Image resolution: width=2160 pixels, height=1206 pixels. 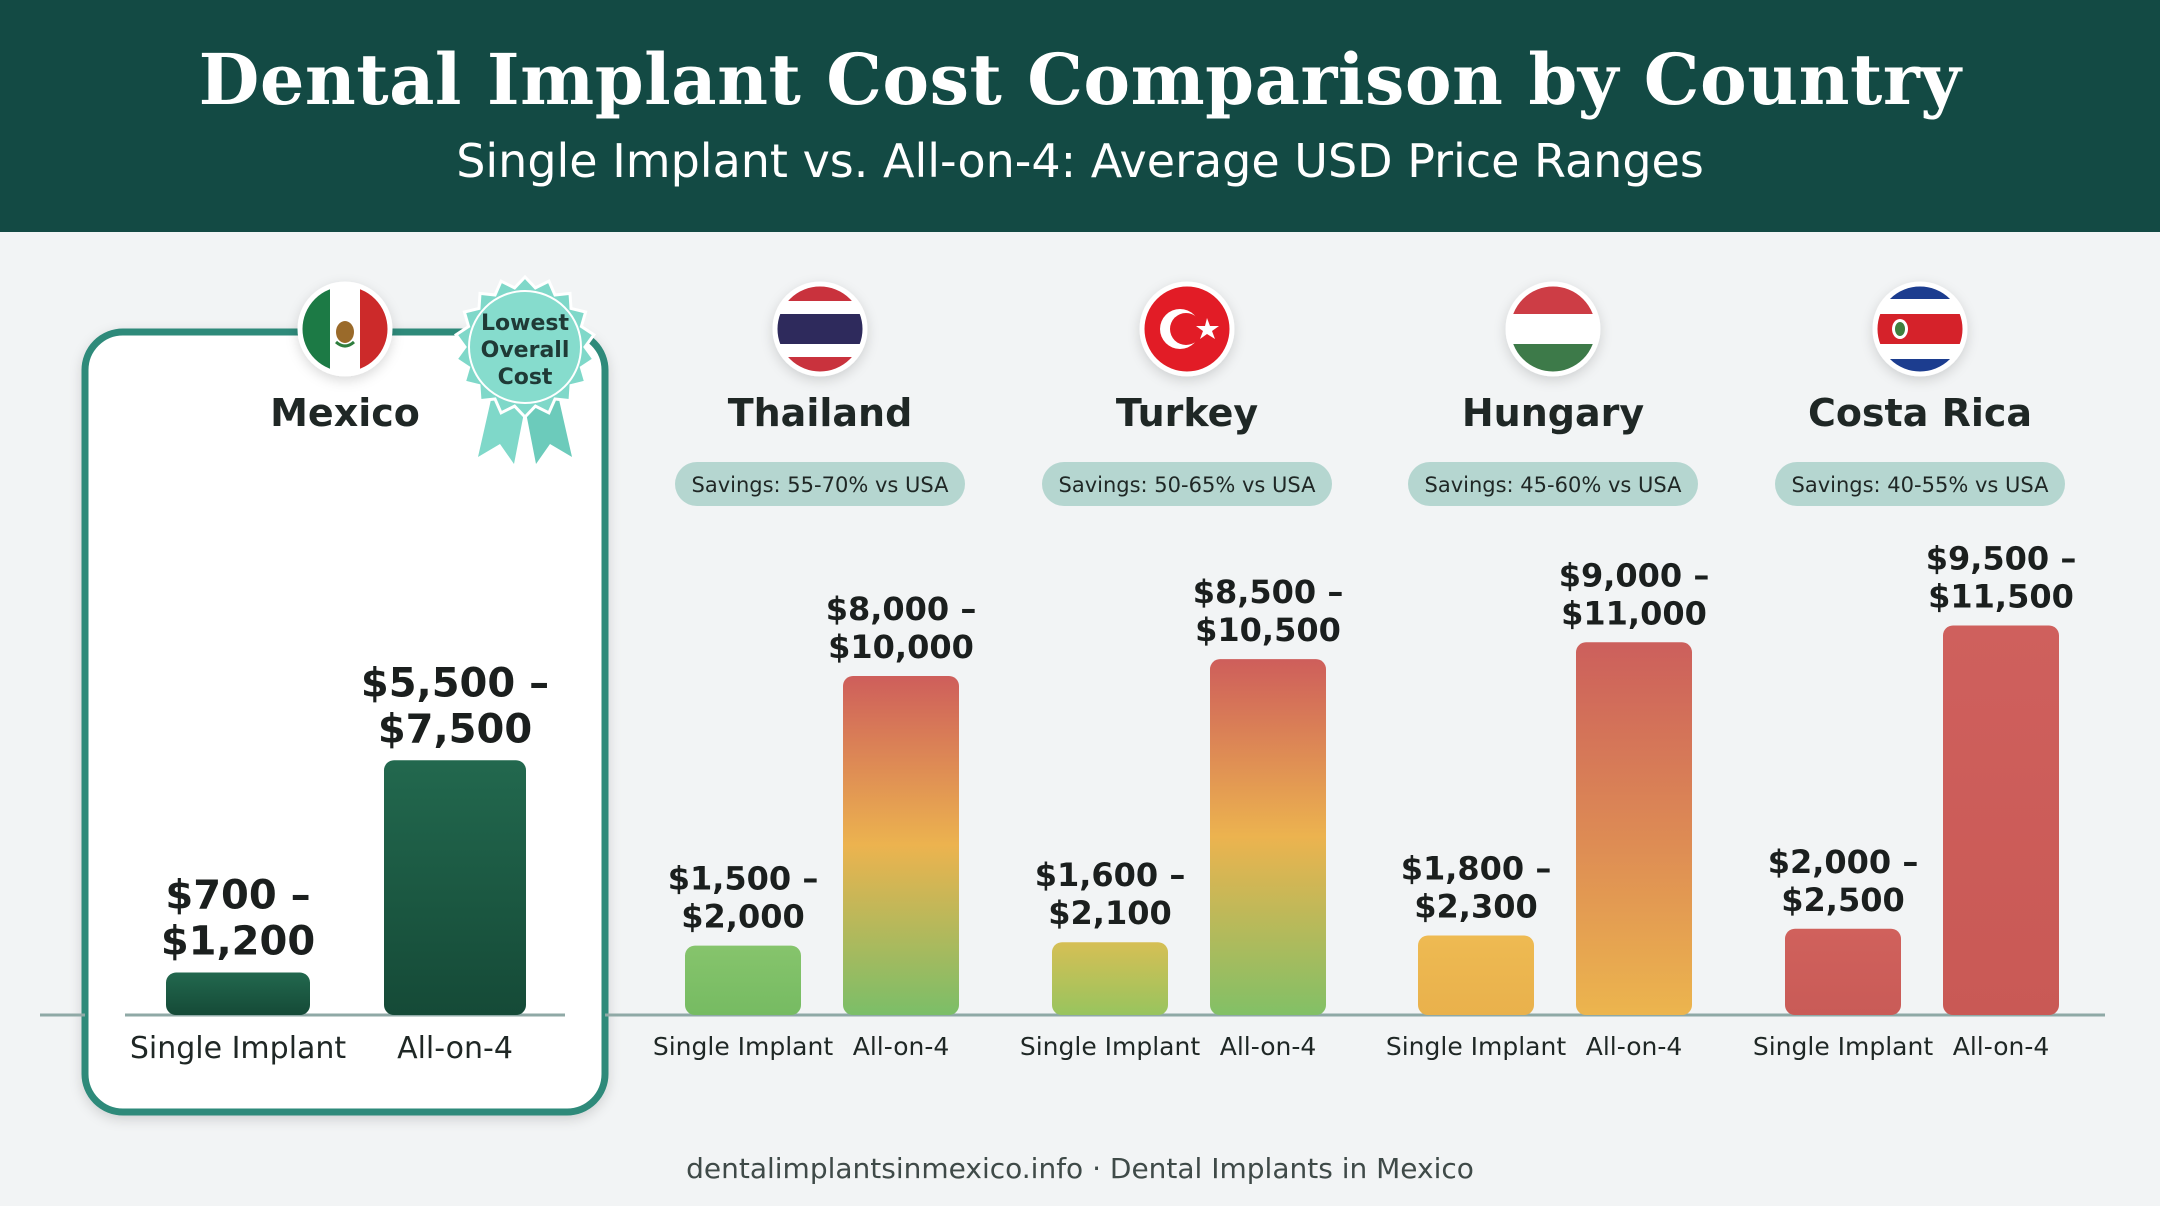 I want to click on savings-text-thailand: Savings: 55-70% vs USA, so click(x=821, y=485).